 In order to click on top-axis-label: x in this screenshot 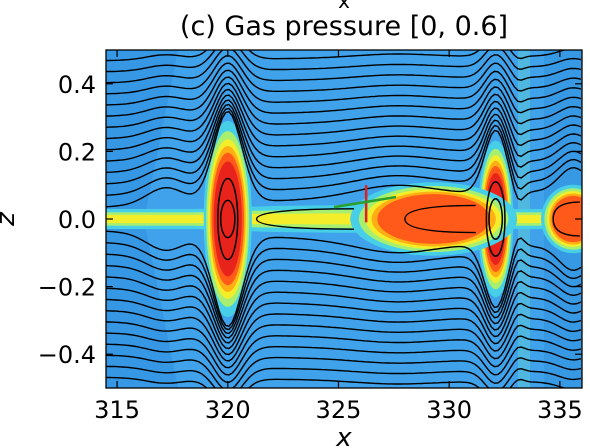, I will do `click(344, 6)`.